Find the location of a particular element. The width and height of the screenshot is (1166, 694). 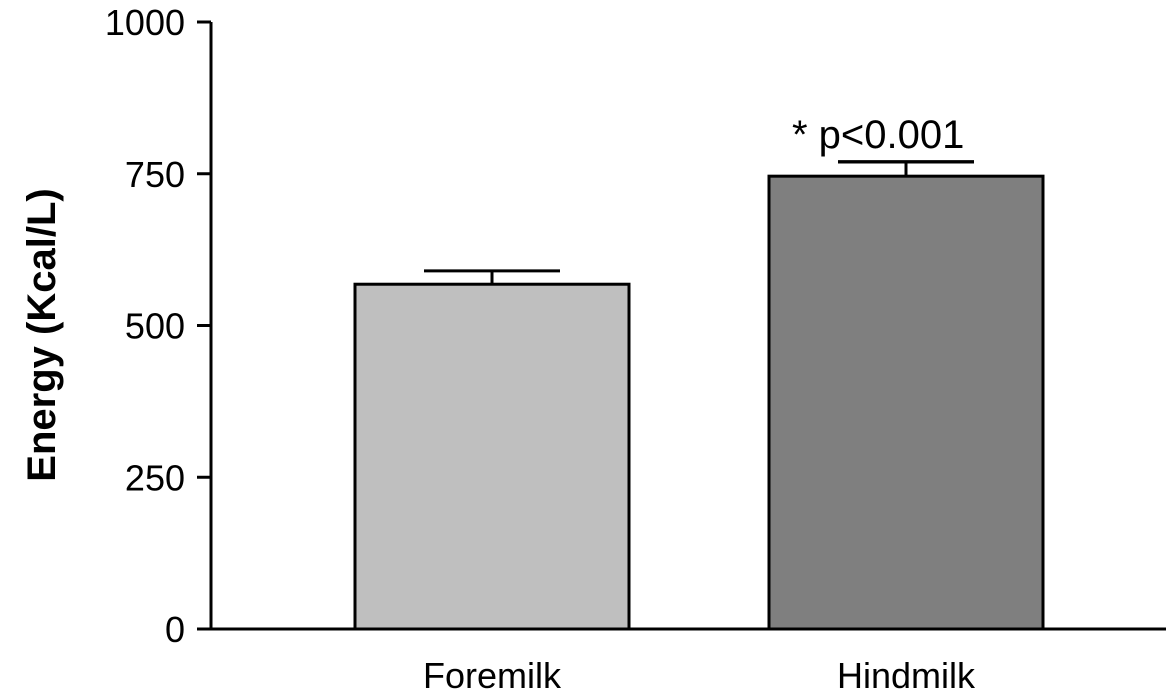

y-tick-label: 500 is located at coordinates (155, 326).